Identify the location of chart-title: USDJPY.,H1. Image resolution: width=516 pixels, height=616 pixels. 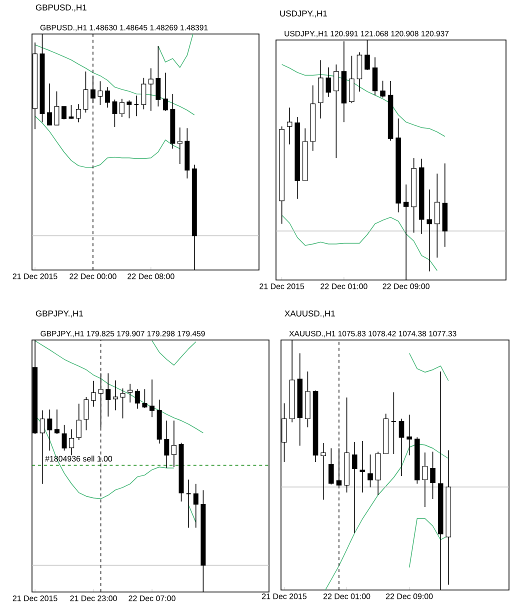
(303, 14).